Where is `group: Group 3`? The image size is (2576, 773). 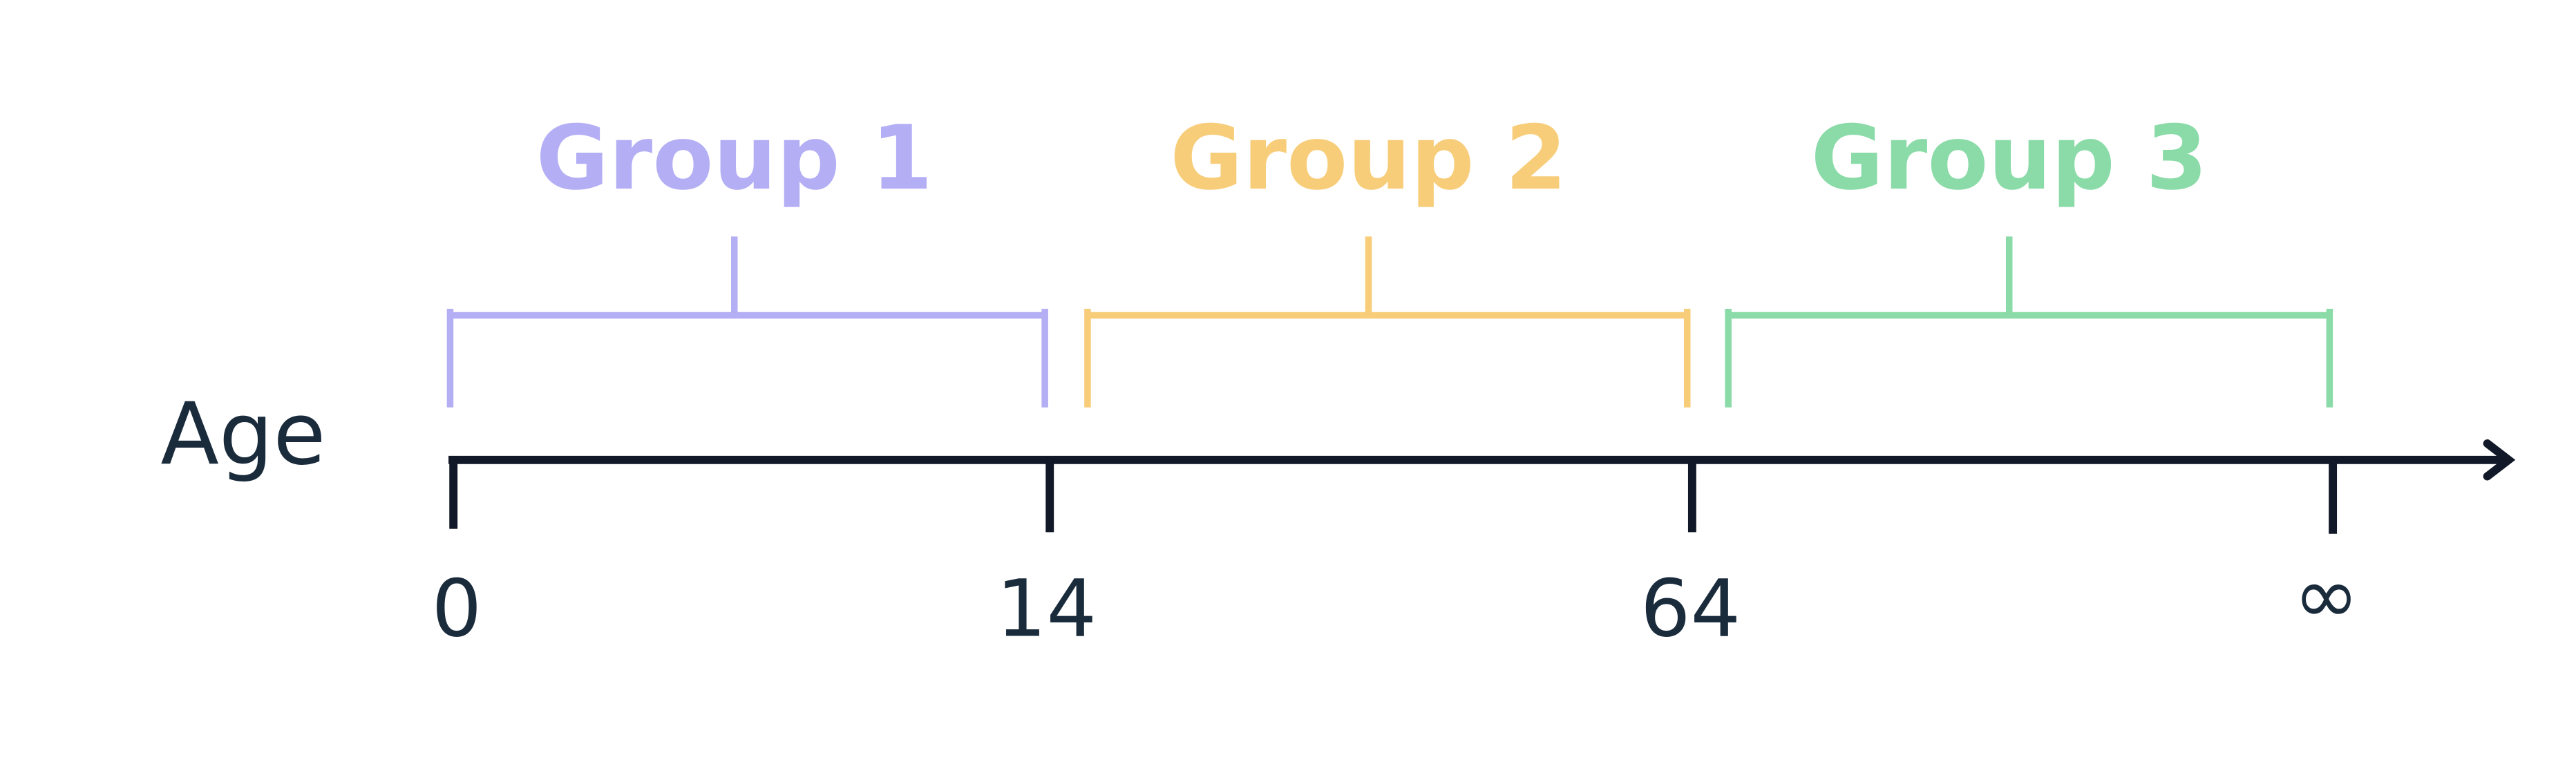 group: Group 3 is located at coordinates (2029, 257).